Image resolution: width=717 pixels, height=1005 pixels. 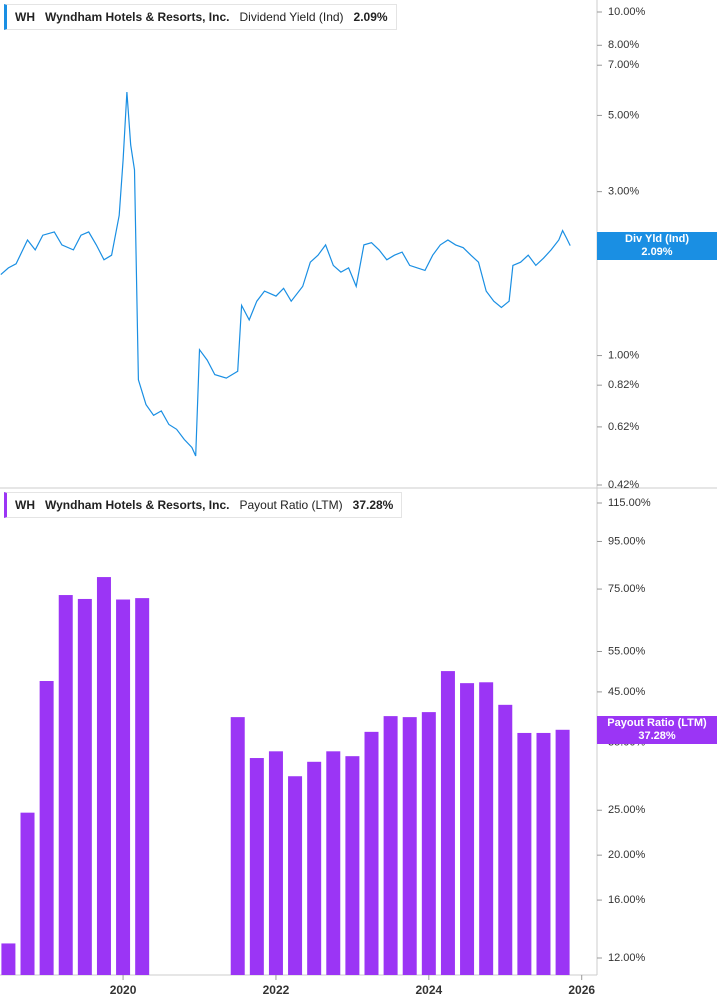 What do you see at coordinates (581, 990) in the screenshot?
I see `x-tick-label: 2026` at bounding box center [581, 990].